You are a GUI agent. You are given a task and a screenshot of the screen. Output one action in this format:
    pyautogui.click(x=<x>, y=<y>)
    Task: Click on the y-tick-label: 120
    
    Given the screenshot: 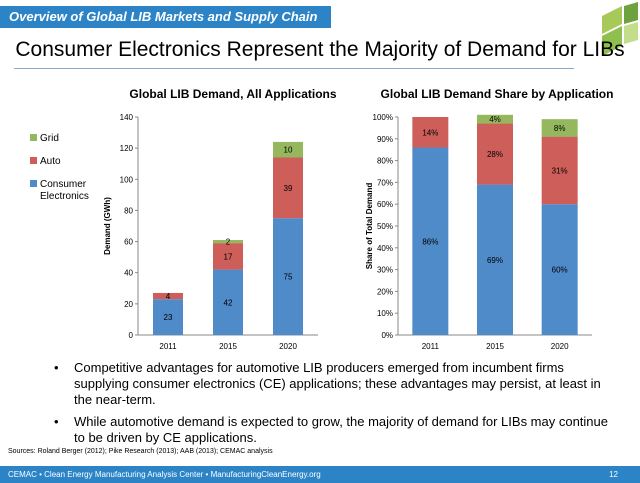 What is the action you would take?
    pyautogui.click(x=127, y=148)
    